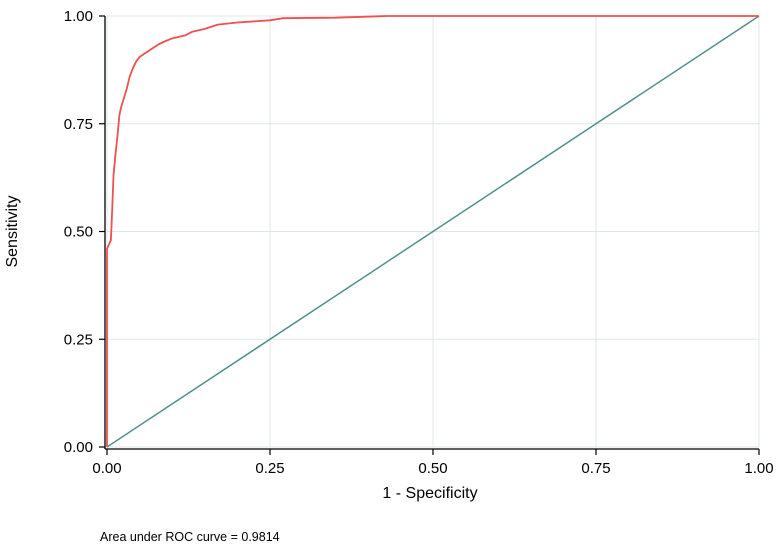 The height and width of the screenshot is (552, 779). I want to click on y-tick-label: 0.25, so click(78, 339).